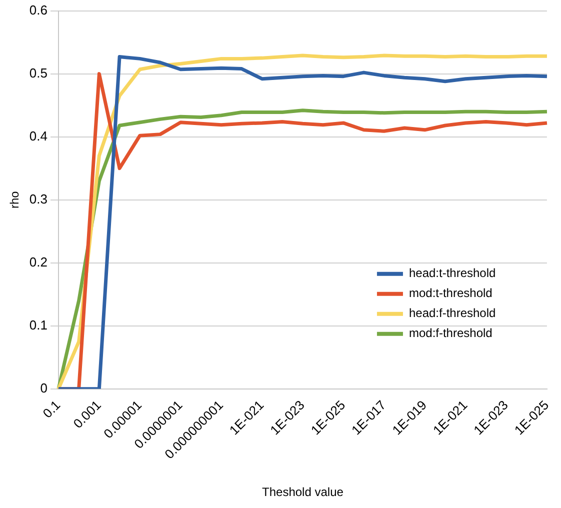 The image size is (561, 508). I want to click on legend-label: mod:t-threshold, so click(450, 293).